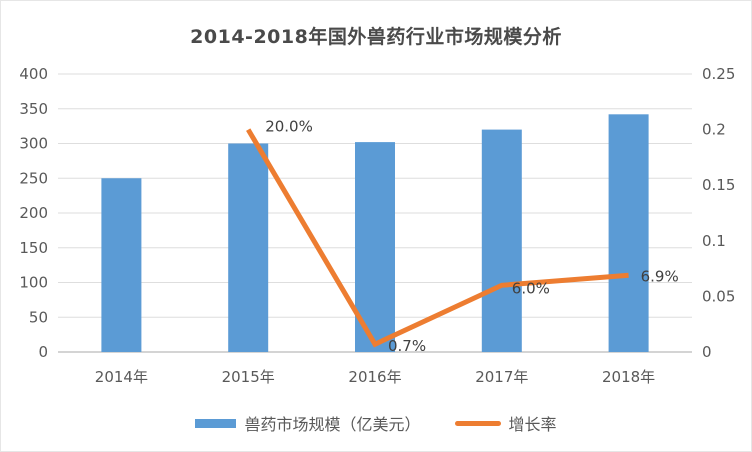 This screenshot has width=752, height=452. What do you see at coordinates (33, 213) in the screenshot?
I see `left-axis-tick-label: 200` at bounding box center [33, 213].